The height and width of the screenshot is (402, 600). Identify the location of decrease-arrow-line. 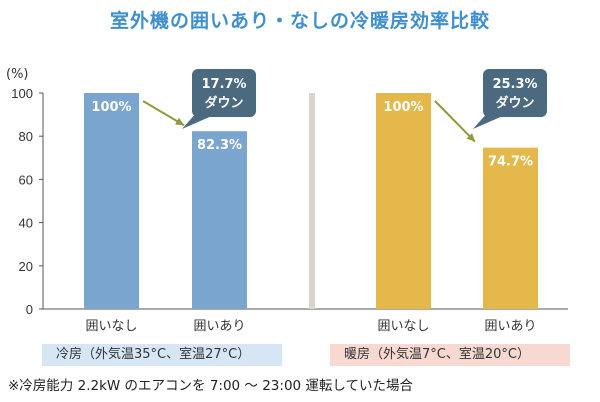
(455, 121).